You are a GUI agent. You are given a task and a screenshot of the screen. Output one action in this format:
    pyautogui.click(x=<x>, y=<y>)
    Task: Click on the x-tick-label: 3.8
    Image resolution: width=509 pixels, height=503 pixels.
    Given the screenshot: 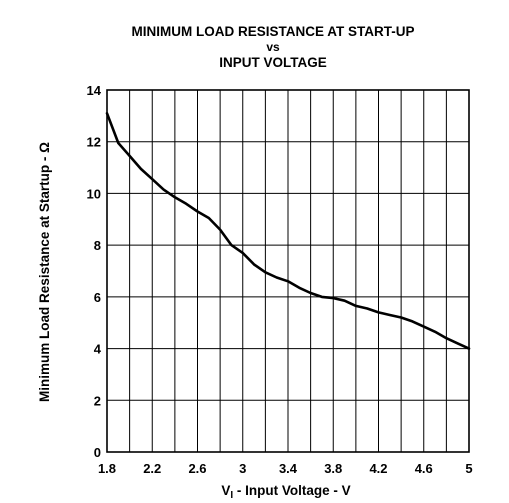 What is the action you would take?
    pyautogui.click(x=333, y=468)
    